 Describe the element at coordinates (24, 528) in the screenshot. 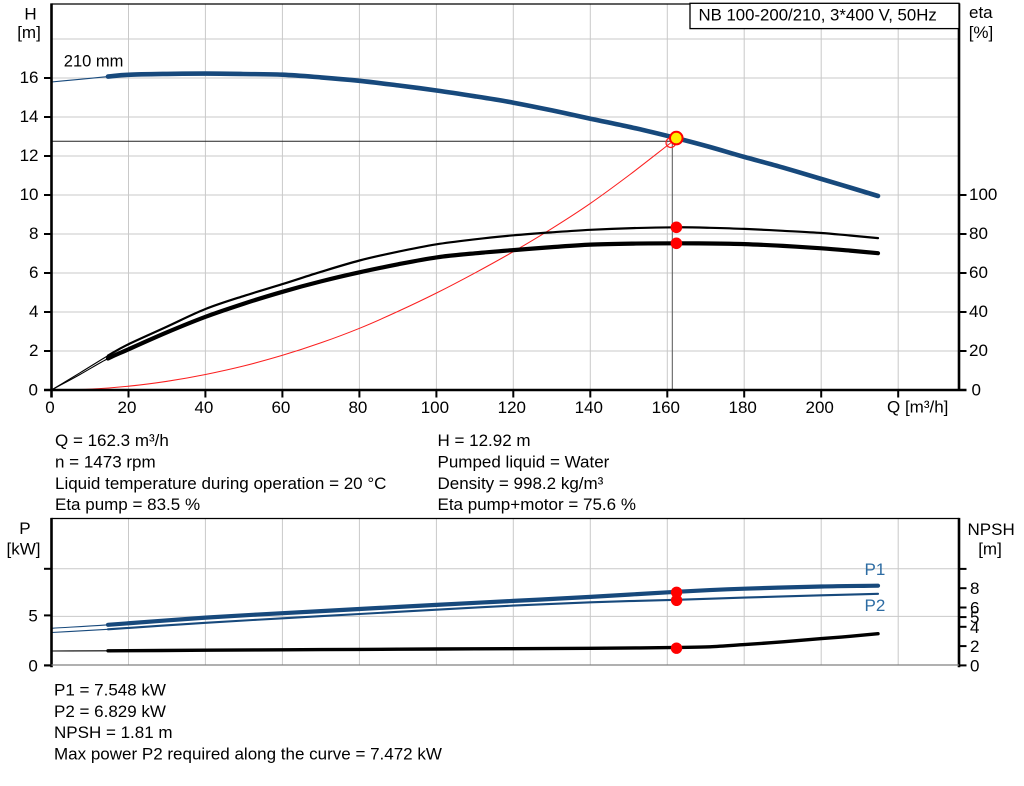

I see `svg-text: P` at that location.